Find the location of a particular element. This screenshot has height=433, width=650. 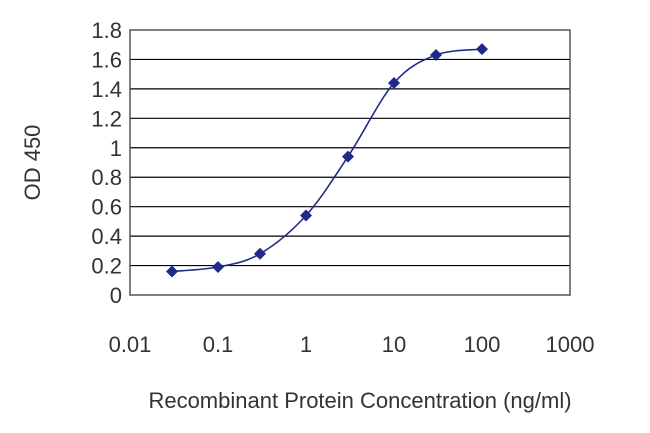

y-tick-label: 0.6 is located at coordinates (106, 207).